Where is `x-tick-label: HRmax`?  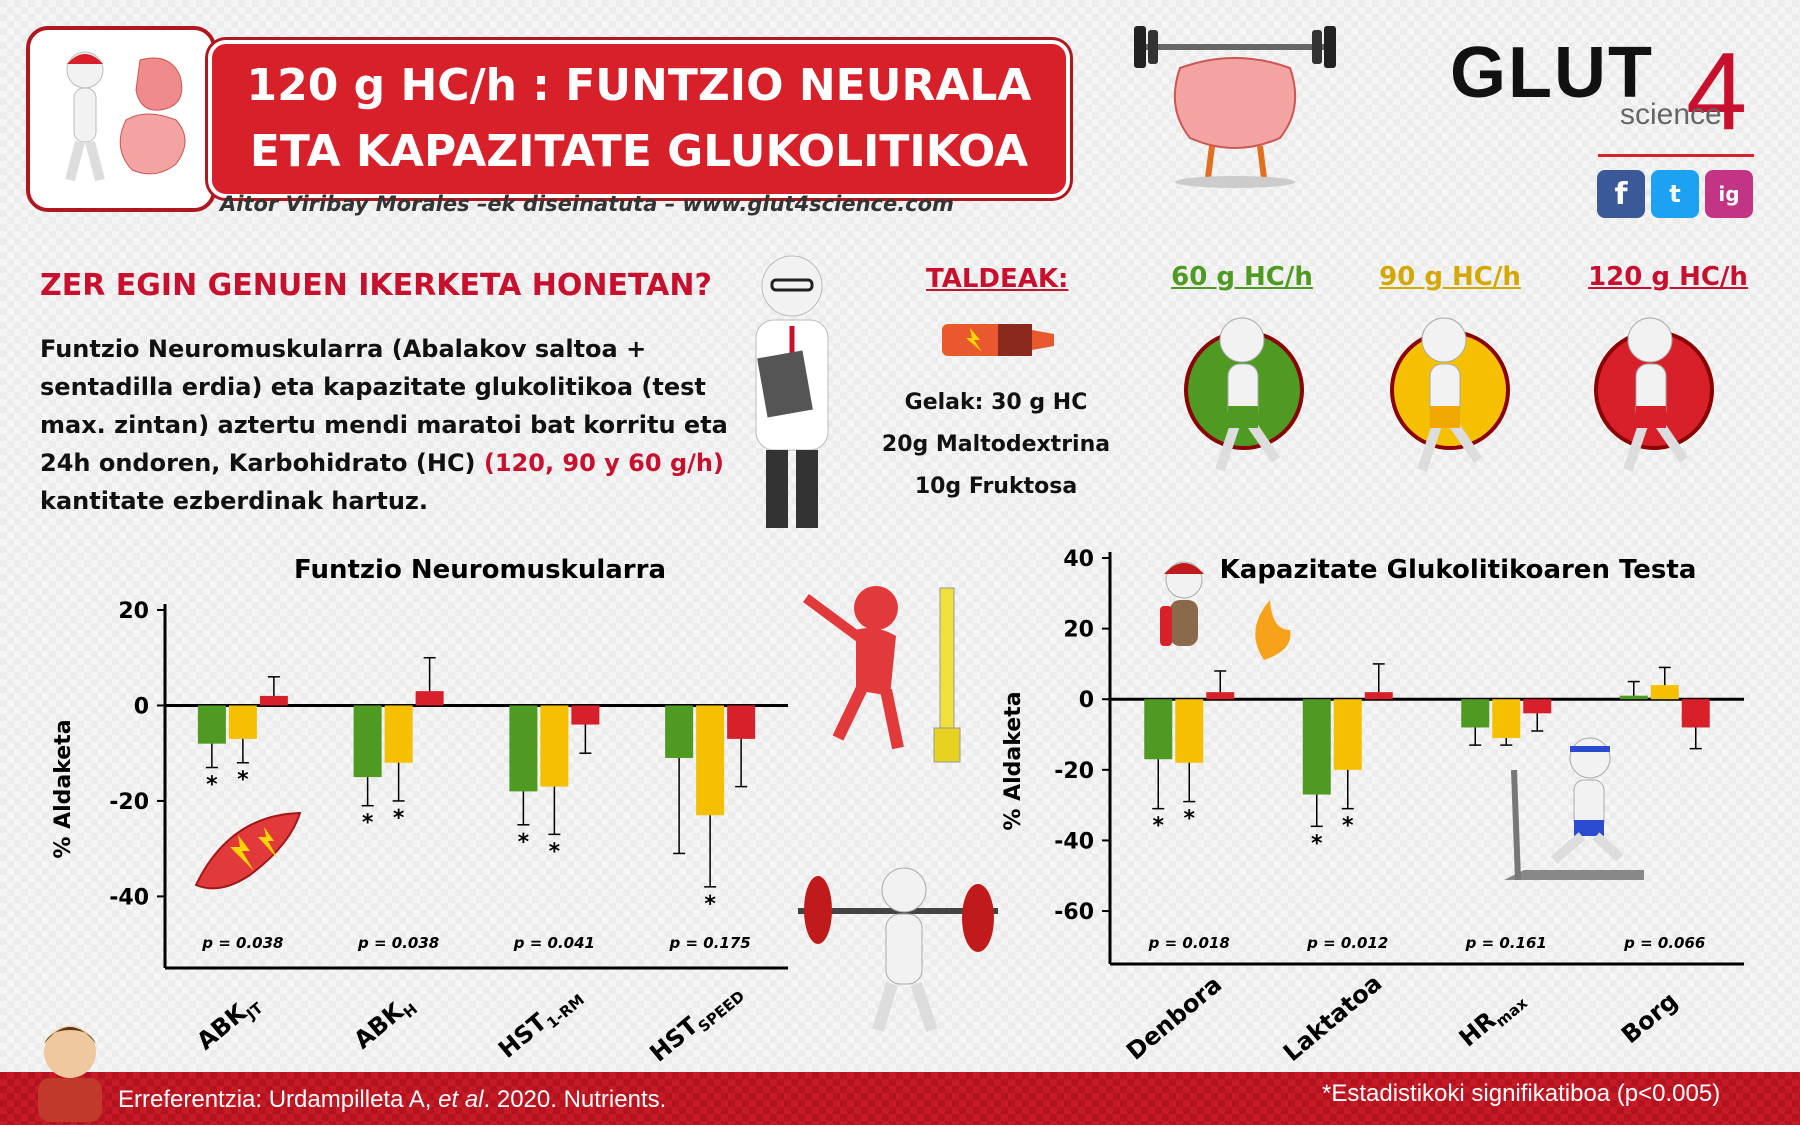
x-tick-label: HRmax is located at coordinates (1493, 1019).